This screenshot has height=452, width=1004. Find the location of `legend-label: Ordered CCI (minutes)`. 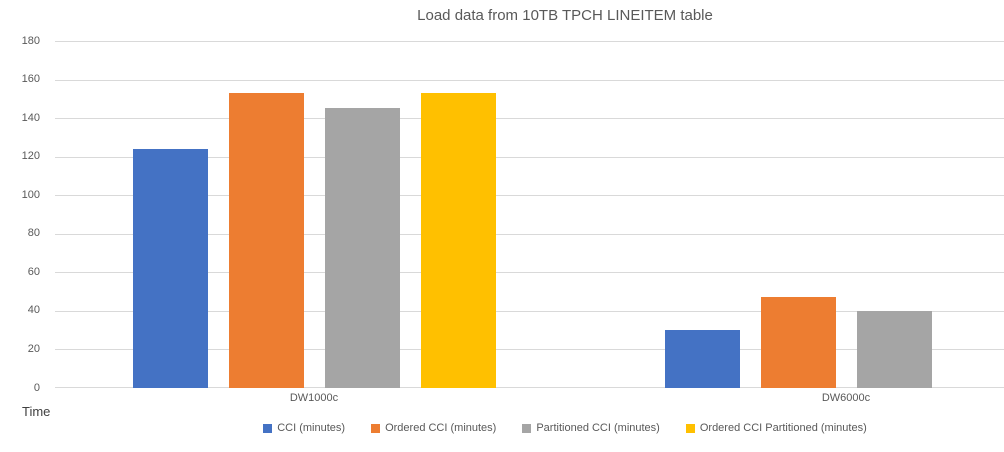

legend-label: Ordered CCI (minutes) is located at coordinates (441, 428).